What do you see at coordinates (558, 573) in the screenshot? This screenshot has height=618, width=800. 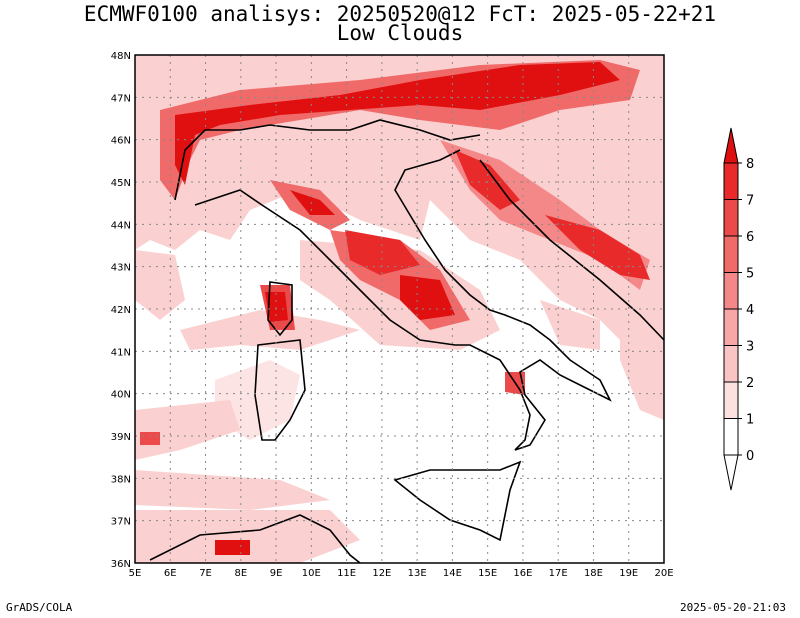 I see `lon-tick-label: 17E` at bounding box center [558, 573].